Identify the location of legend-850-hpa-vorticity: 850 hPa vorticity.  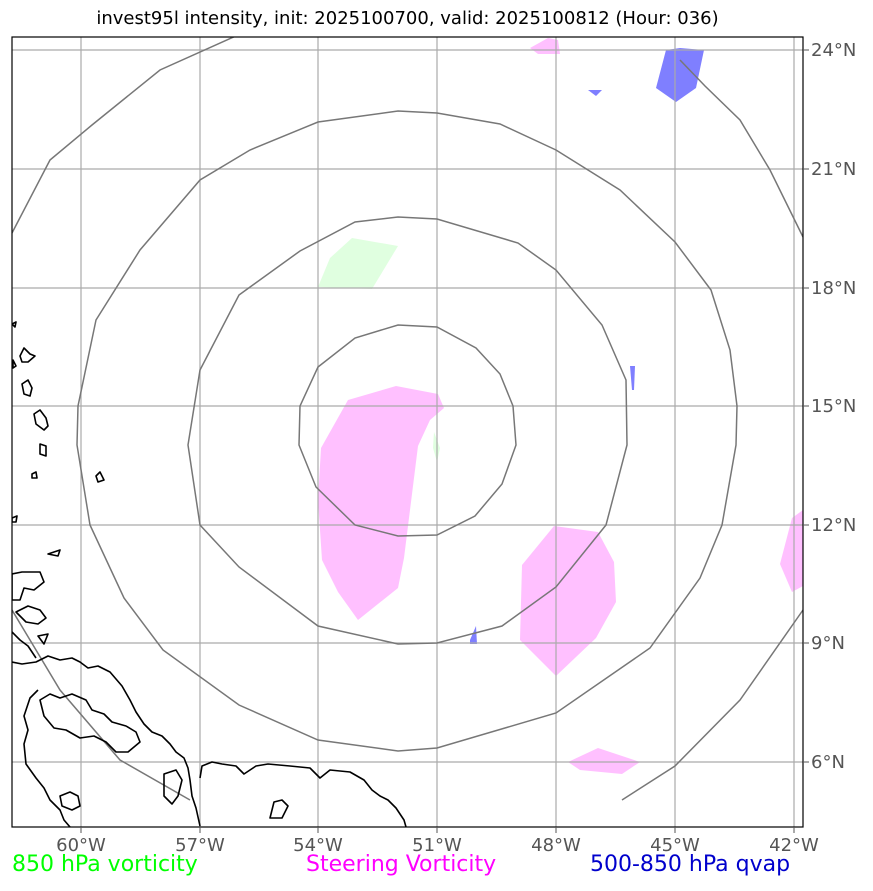
(105, 864).